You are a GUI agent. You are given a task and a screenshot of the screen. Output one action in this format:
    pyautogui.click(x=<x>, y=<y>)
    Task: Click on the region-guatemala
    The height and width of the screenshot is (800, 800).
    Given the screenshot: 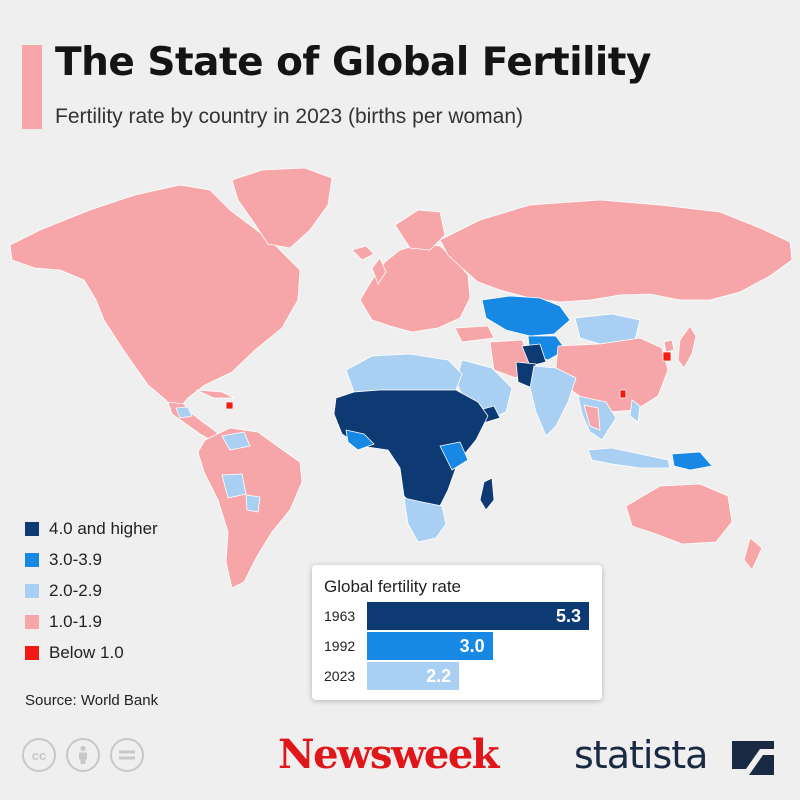 What is the action you would take?
    pyautogui.click(x=184, y=412)
    